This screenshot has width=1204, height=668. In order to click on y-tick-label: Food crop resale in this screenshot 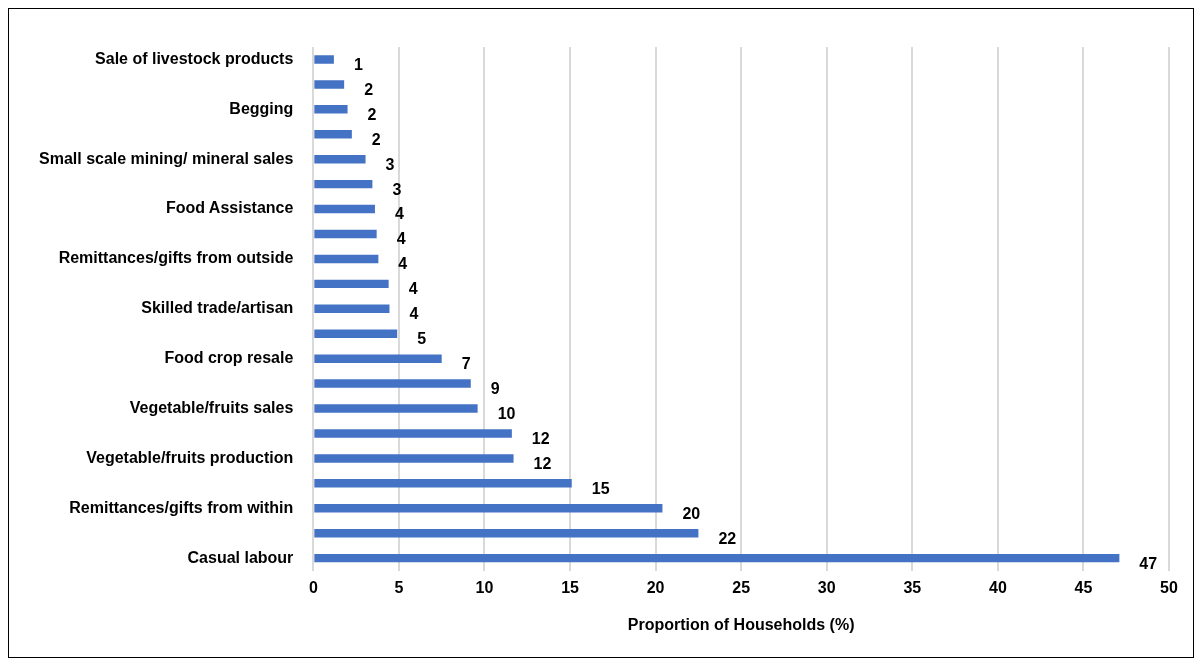, I will do `click(229, 358)`.